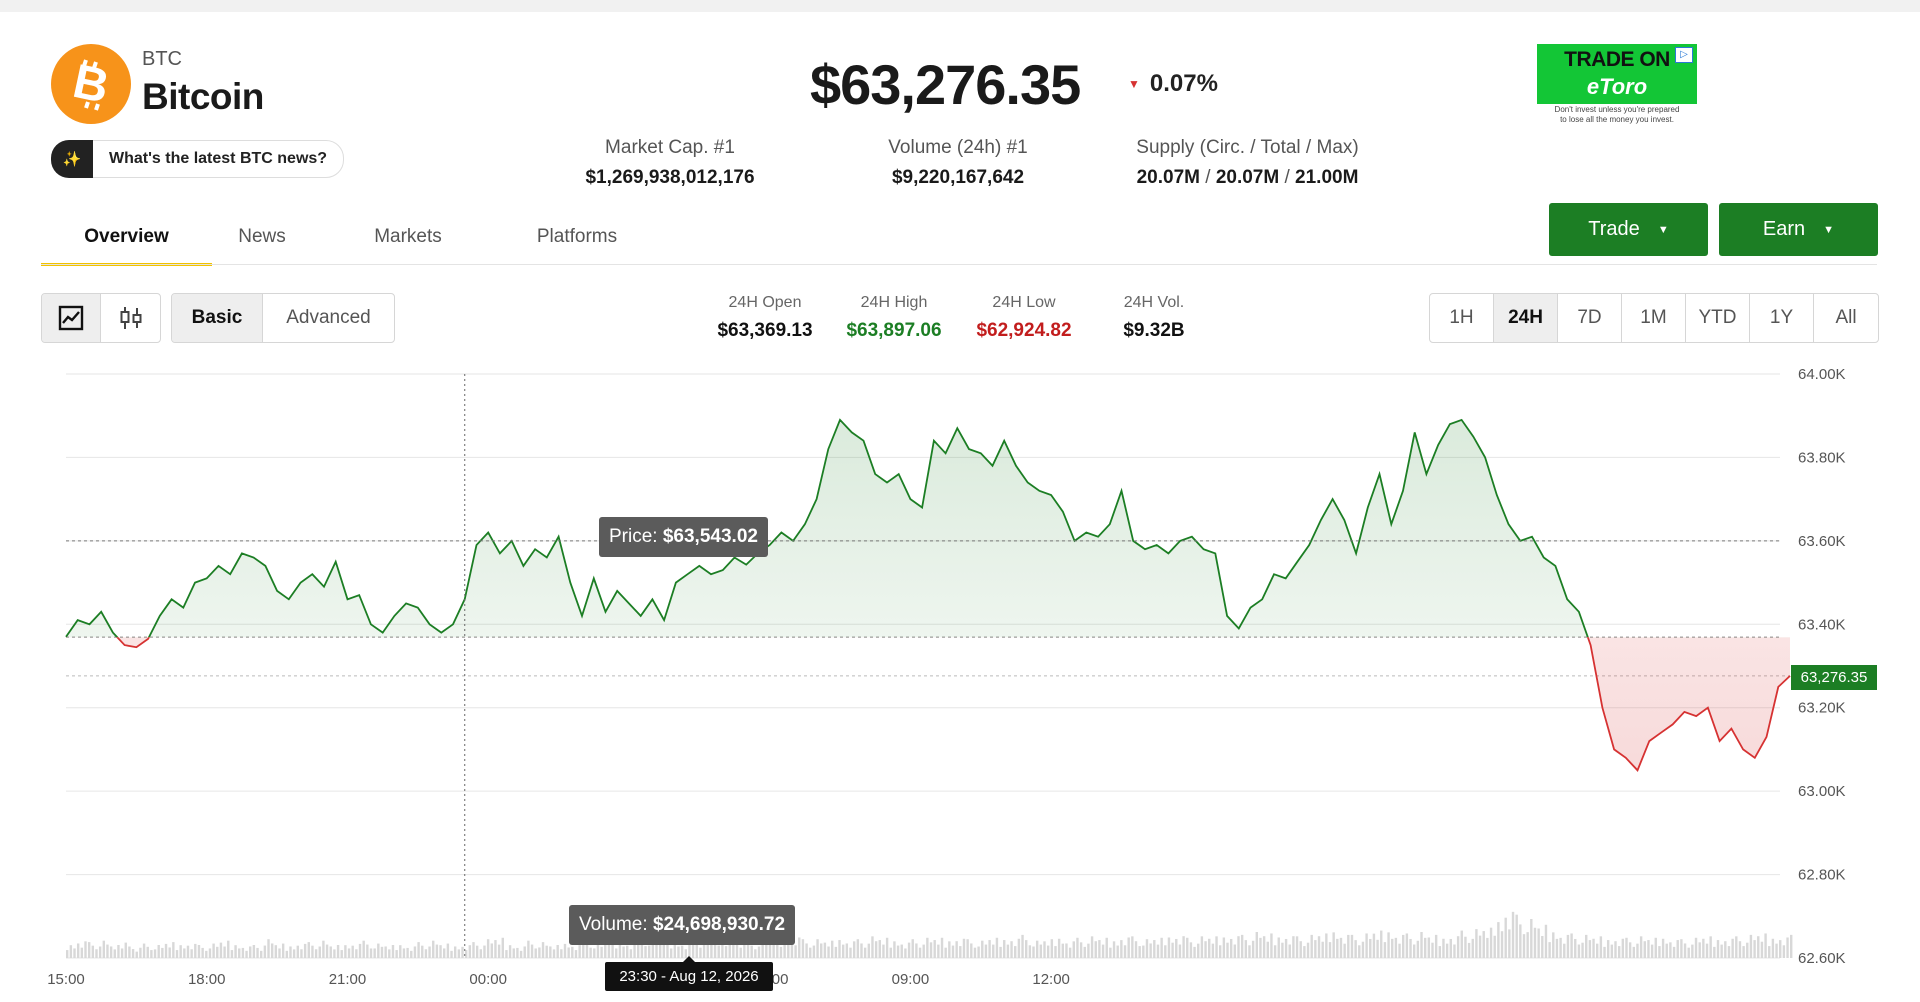  What do you see at coordinates (577, 236) in the screenshot?
I see `tab-platforms: Platforms` at bounding box center [577, 236].